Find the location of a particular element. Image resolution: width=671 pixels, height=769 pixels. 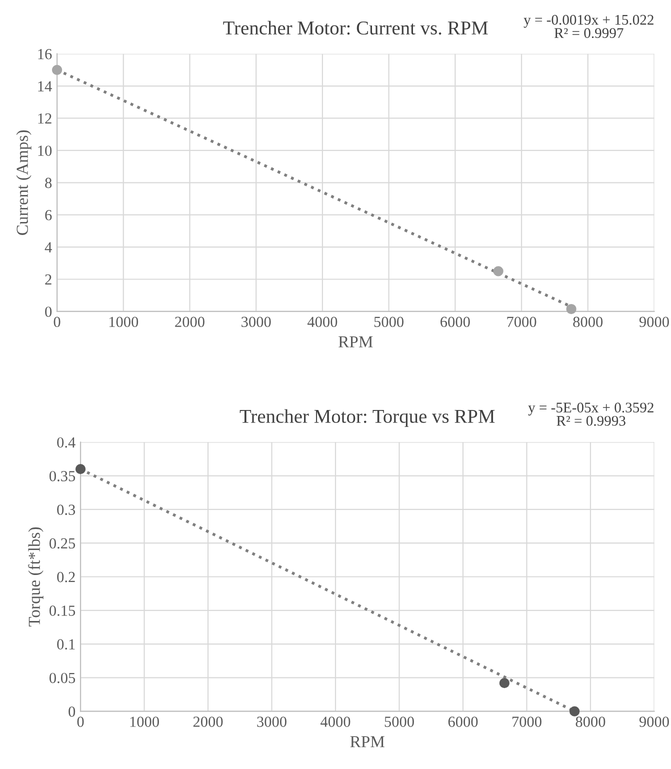

y-tick-label: 0.25 is located at coordinates (63, 543).